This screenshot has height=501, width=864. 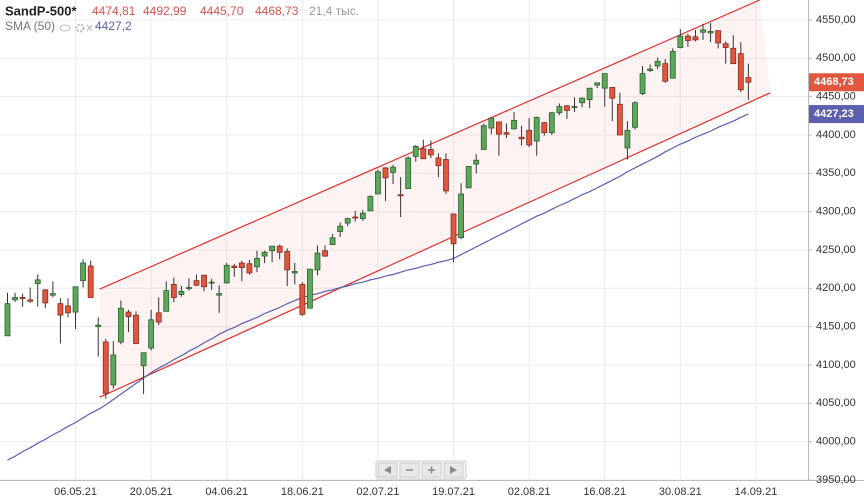 I want to click on last-price-label: 4468,73, so click(x=834, y=82).